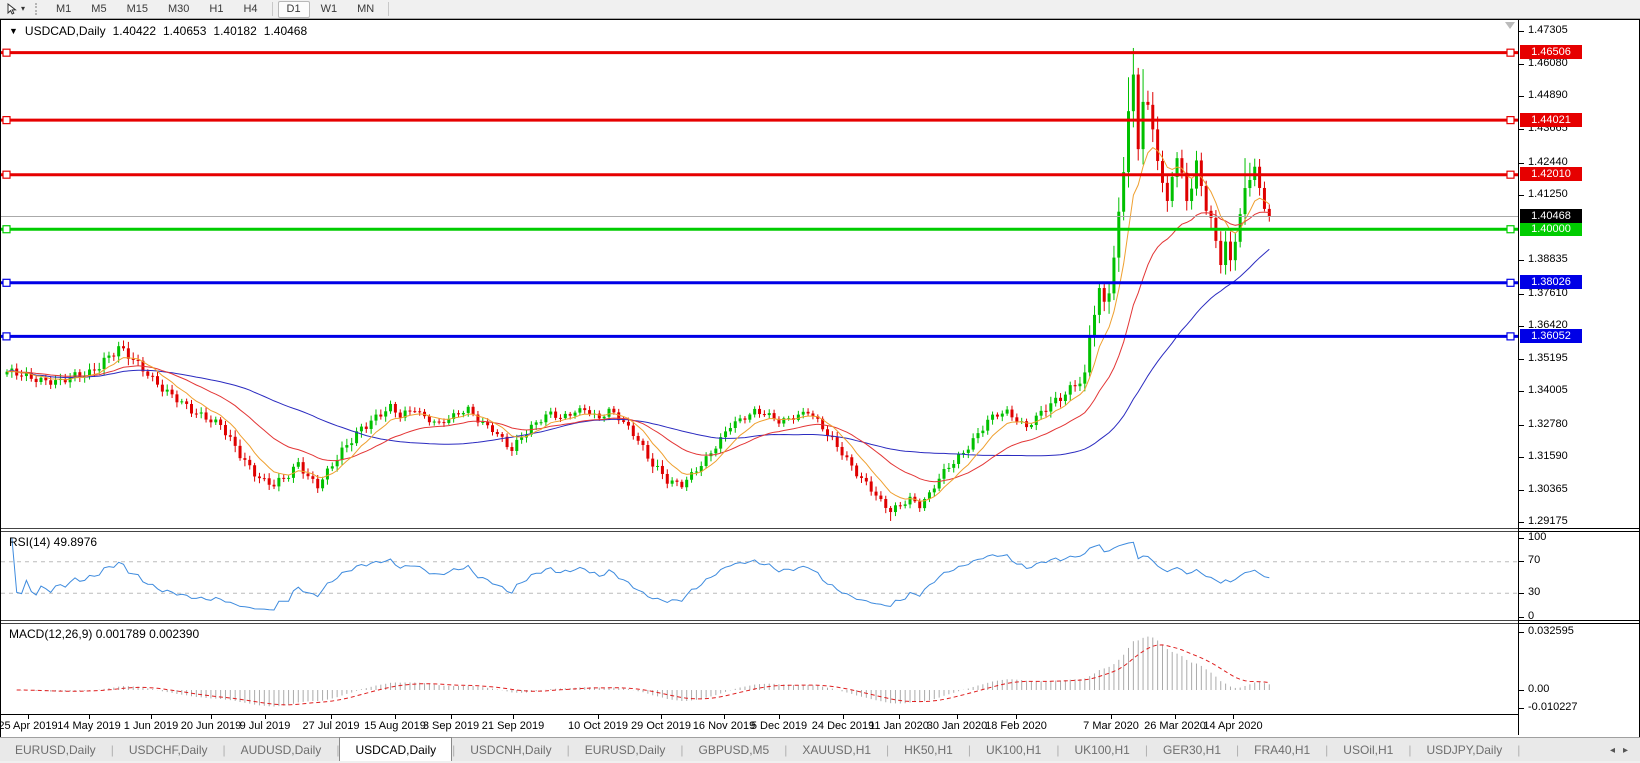 The height and width of the screenshot is (763, 1640). Describe the element at coordinates (1548, 194) in the screenshot. I see `price-tick-label: 1.41250` at that location.